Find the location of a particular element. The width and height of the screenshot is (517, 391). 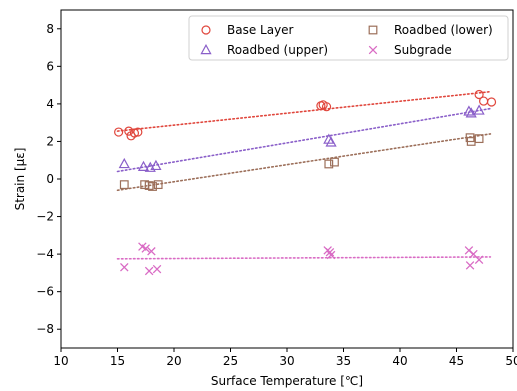

legend-label-roadbed-upper: Roadbed (upper) is located at coordinates (277, 50).